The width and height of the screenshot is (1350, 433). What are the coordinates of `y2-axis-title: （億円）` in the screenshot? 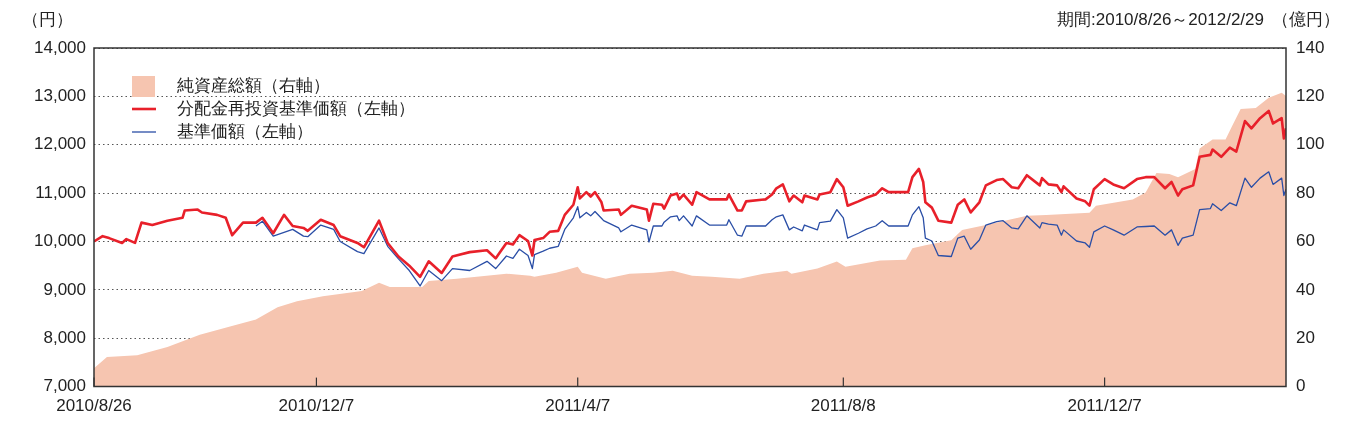 It's located at (1306, 19).